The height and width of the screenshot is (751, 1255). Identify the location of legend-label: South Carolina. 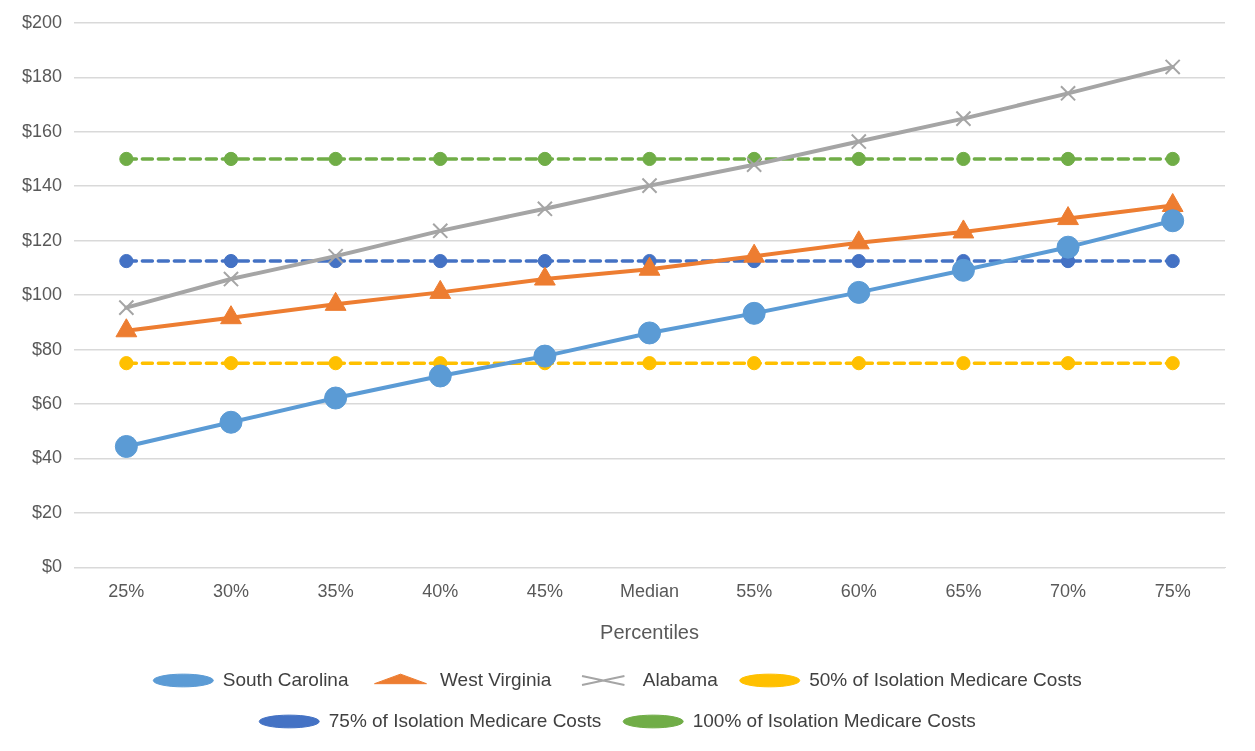
(285, 679).